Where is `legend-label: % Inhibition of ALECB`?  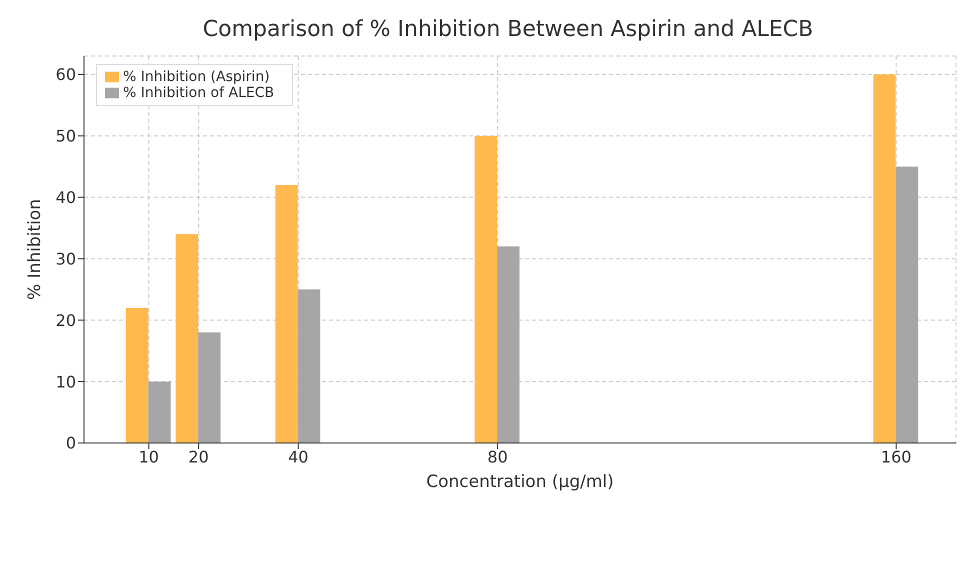 legend-label: % Inhibition of ALECB is located at coordinates (198, 93).